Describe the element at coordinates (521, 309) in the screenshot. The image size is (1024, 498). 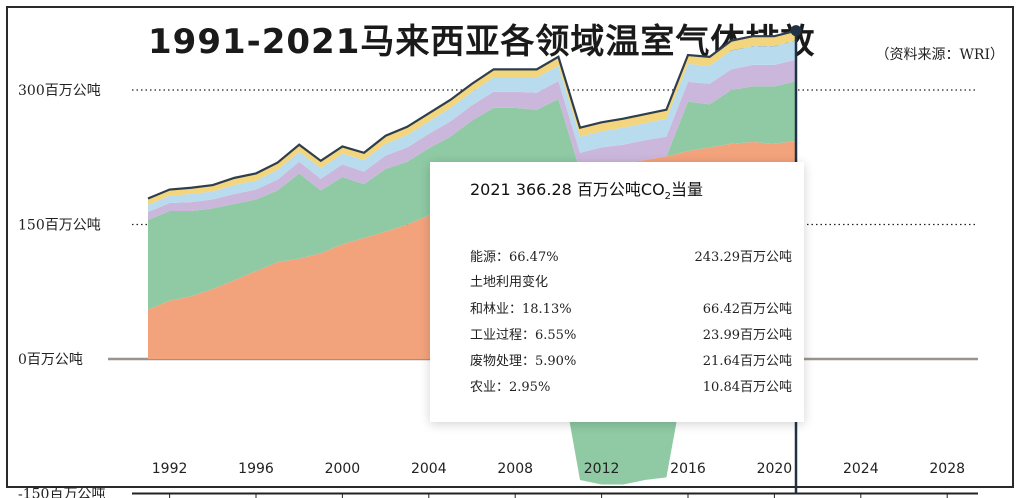
I see `tooltip-label: 和林业：18.13%` at that location.